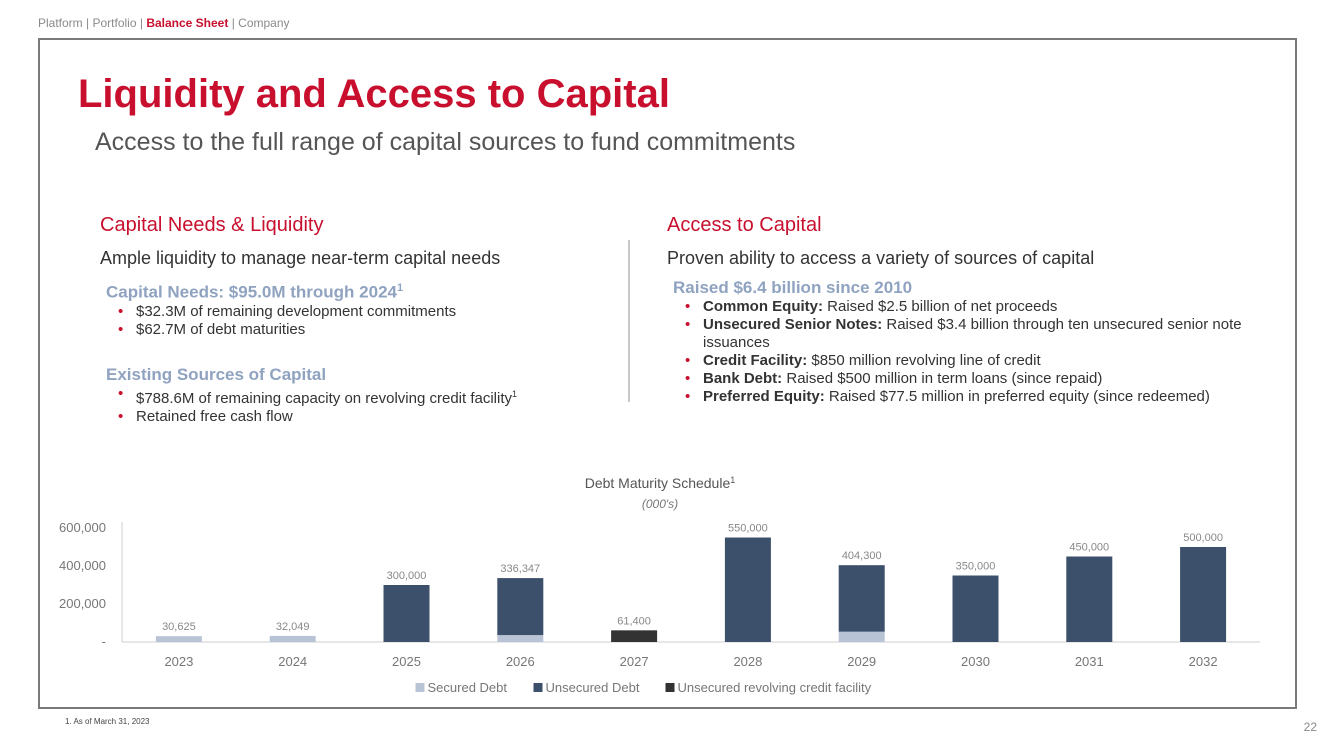  What do you see at coordinates (212, 225) in the screenshot?
I see `capital-needs-heading: Capital Needs & Liquidity` at bounding box center [212, 225].